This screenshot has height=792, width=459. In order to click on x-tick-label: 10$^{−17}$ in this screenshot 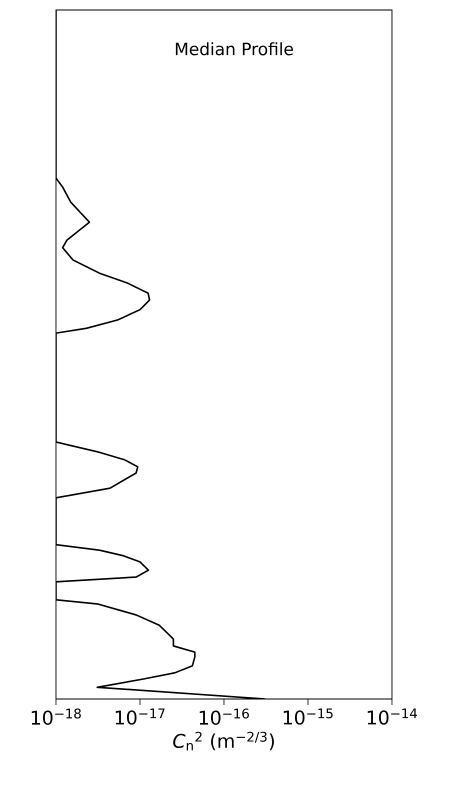, I will do `click(140, 716)`.